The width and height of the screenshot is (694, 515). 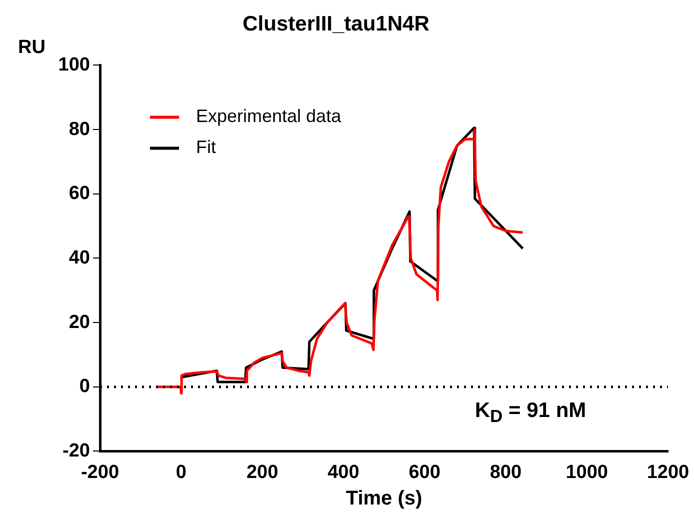 I want to click on x-tick-label: 200, so click(x=262, y=472).